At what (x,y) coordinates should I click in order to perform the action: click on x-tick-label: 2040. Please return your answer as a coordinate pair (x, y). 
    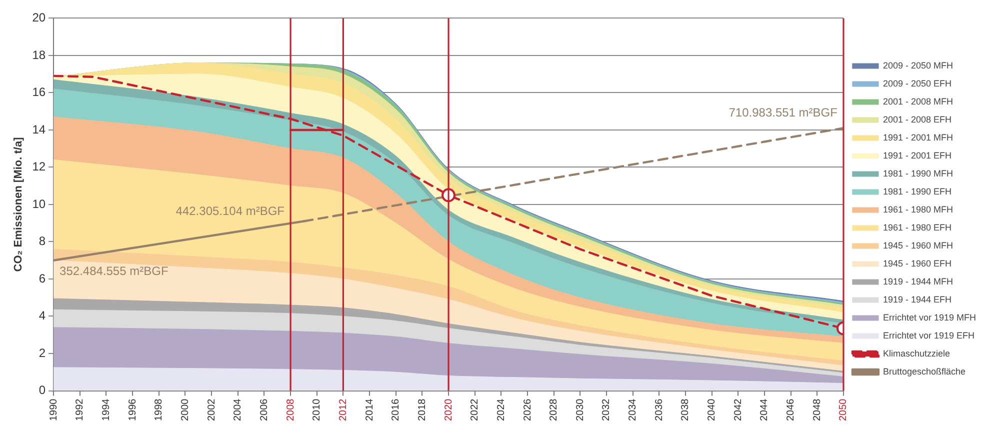
    Looking at the image, I should click on (712, 410).